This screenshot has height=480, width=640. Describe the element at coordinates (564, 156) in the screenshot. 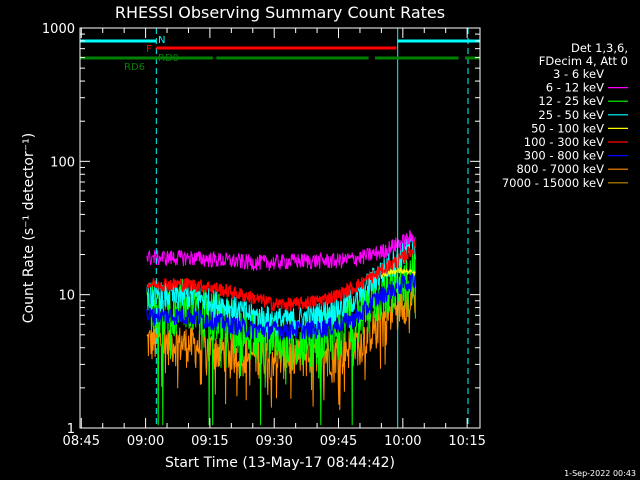

I see `legend-entry-label: 300 - 800 keV` at that location.